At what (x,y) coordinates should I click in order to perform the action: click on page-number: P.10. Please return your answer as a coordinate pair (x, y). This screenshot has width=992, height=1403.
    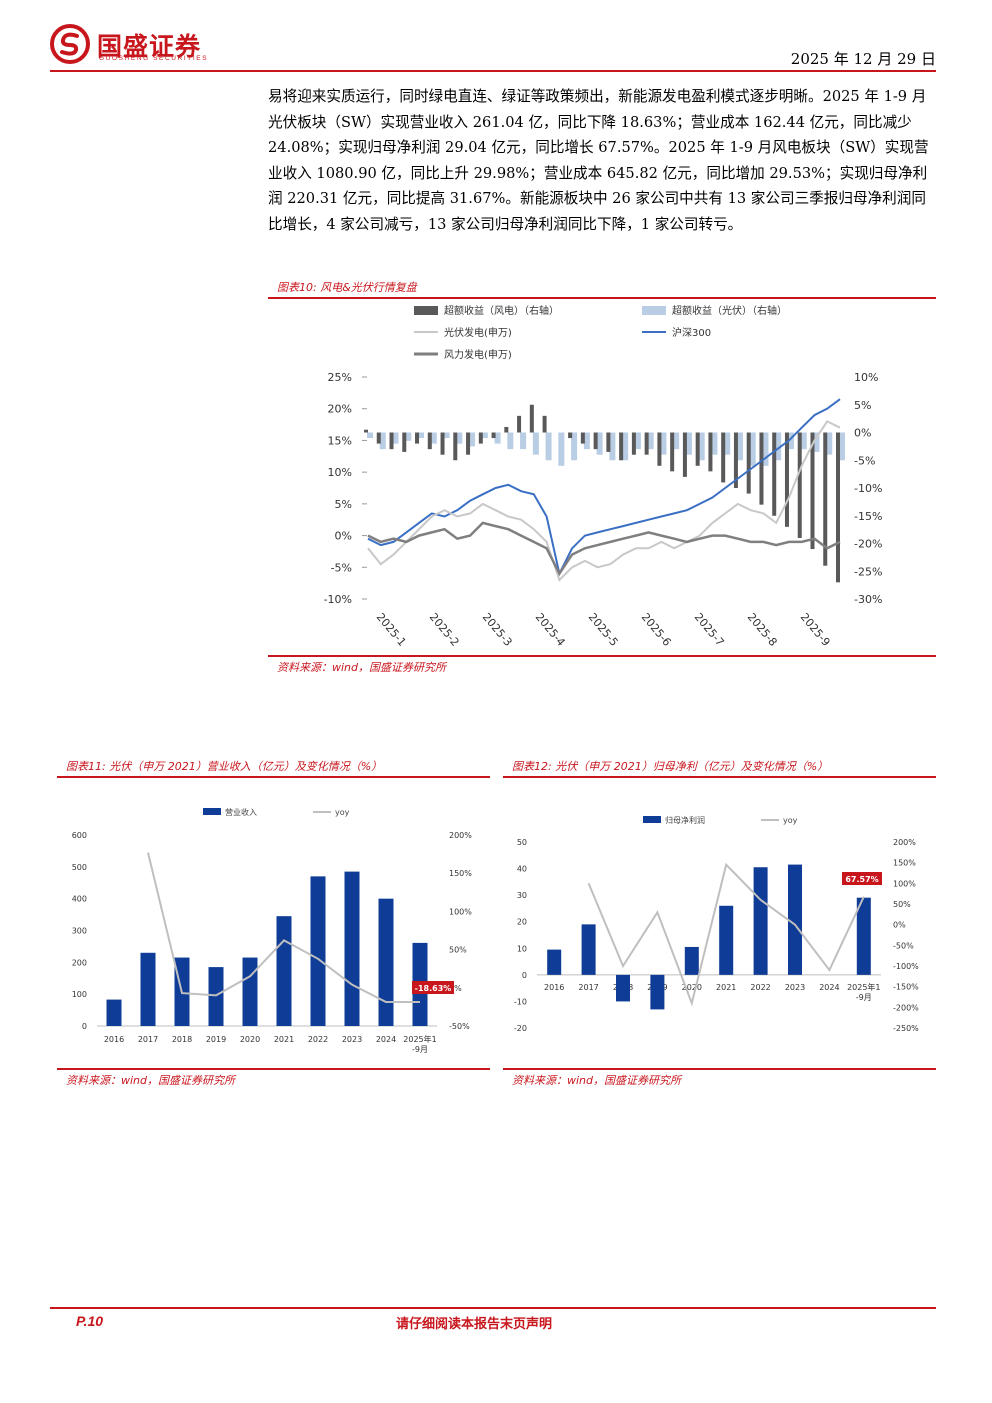
    Looking at the image, I should click on (90, 1321).